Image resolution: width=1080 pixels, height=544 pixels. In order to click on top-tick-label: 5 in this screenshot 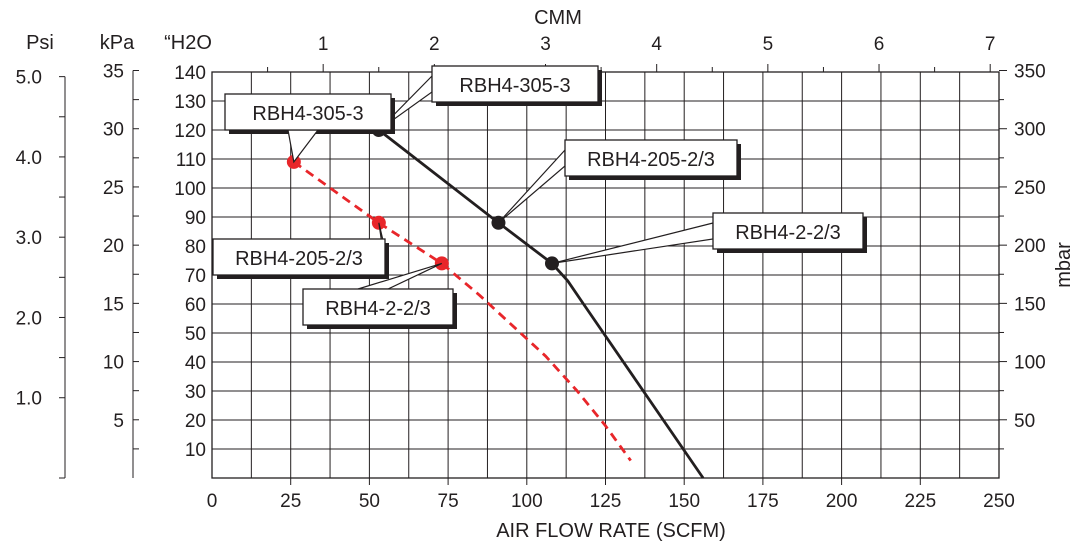, I will do `click(768, 44)`.